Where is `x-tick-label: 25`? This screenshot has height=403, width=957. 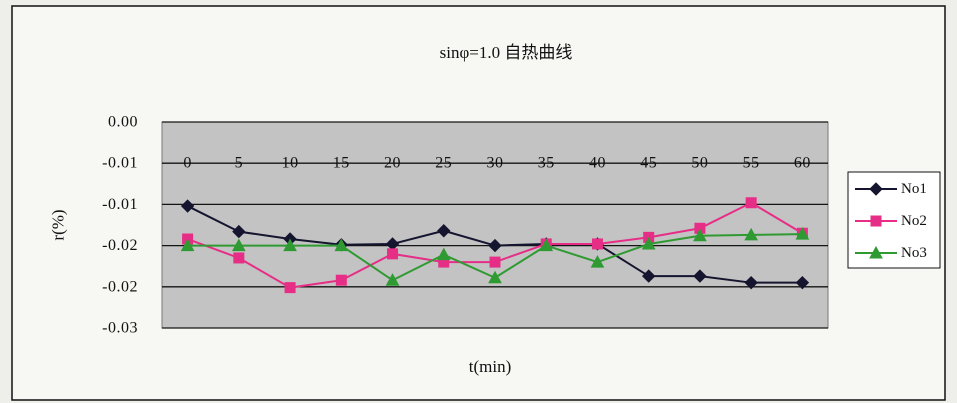
x-tick-label: 25 is located at coordinates (443, 163).